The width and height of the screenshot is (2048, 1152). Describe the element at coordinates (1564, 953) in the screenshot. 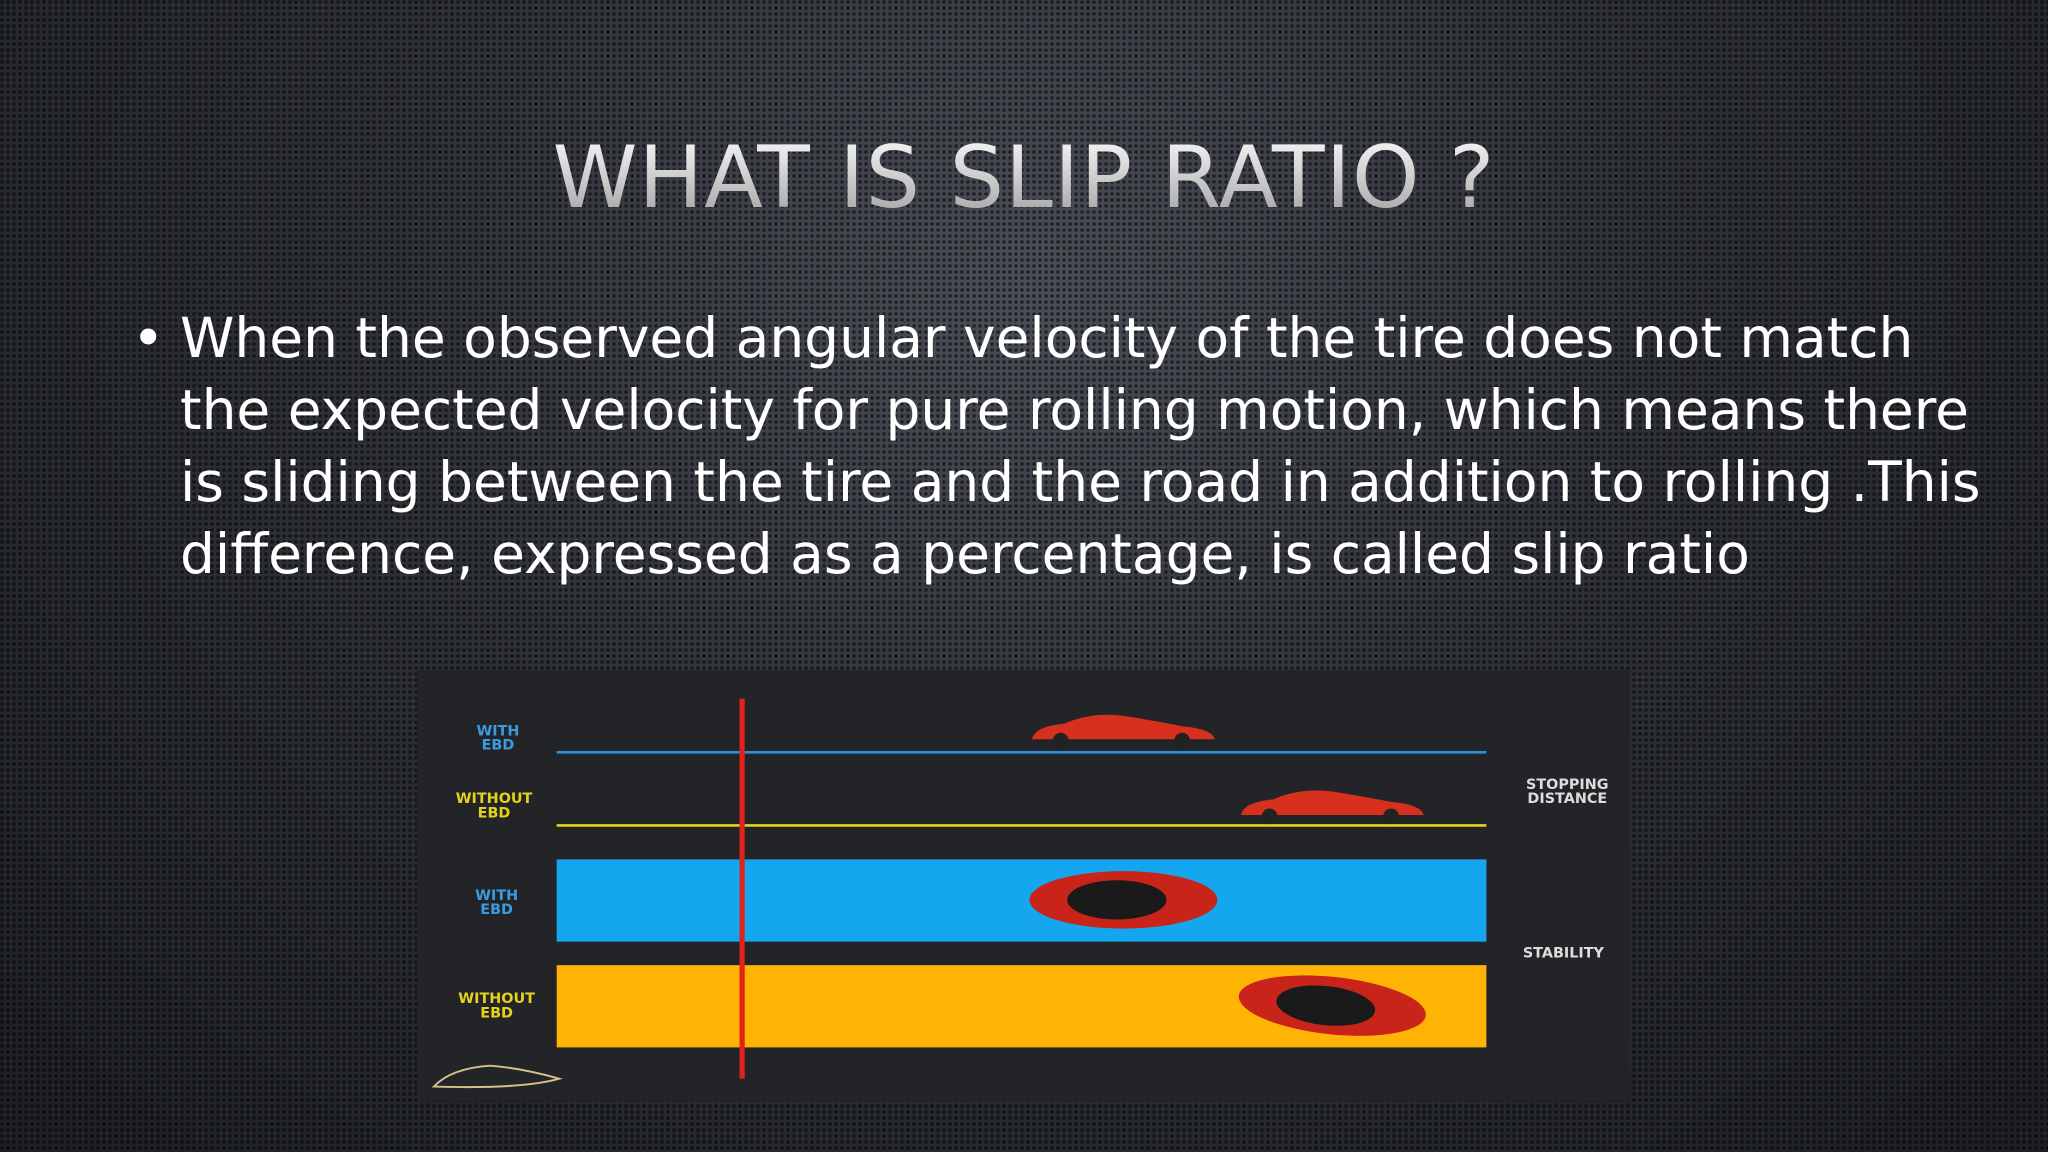

I see `side-label: STABILITY` at that location.